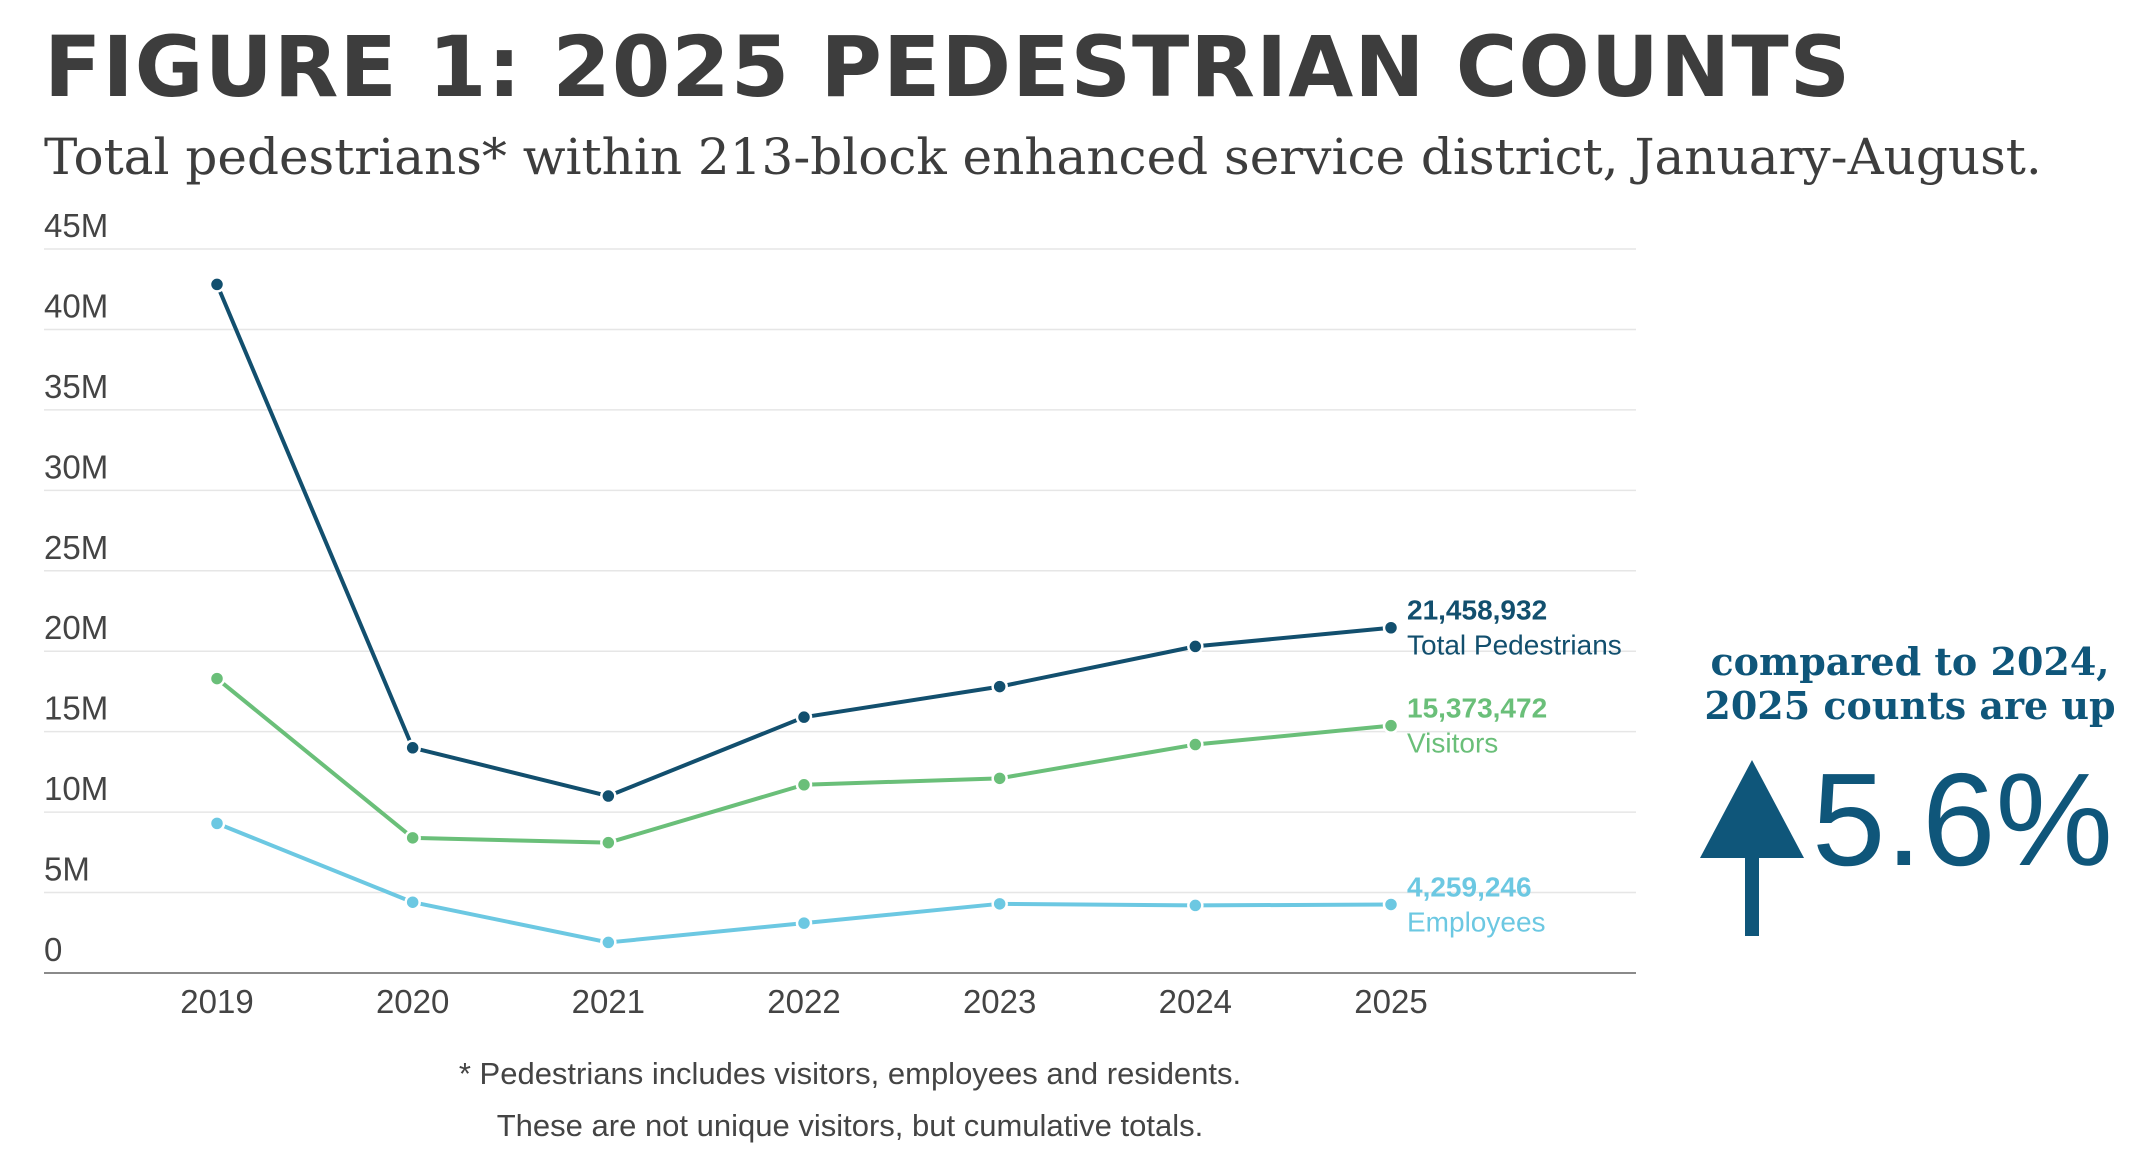 The width and height of the screenshot is (2132, 1166). What do you see at coordinates (76, 587) in the screenshot?
I see `y-axis-ticks: 0 5M 10M 15M 20M 25M 30M 35M 40M 45M` at bounding box center [76, 587].